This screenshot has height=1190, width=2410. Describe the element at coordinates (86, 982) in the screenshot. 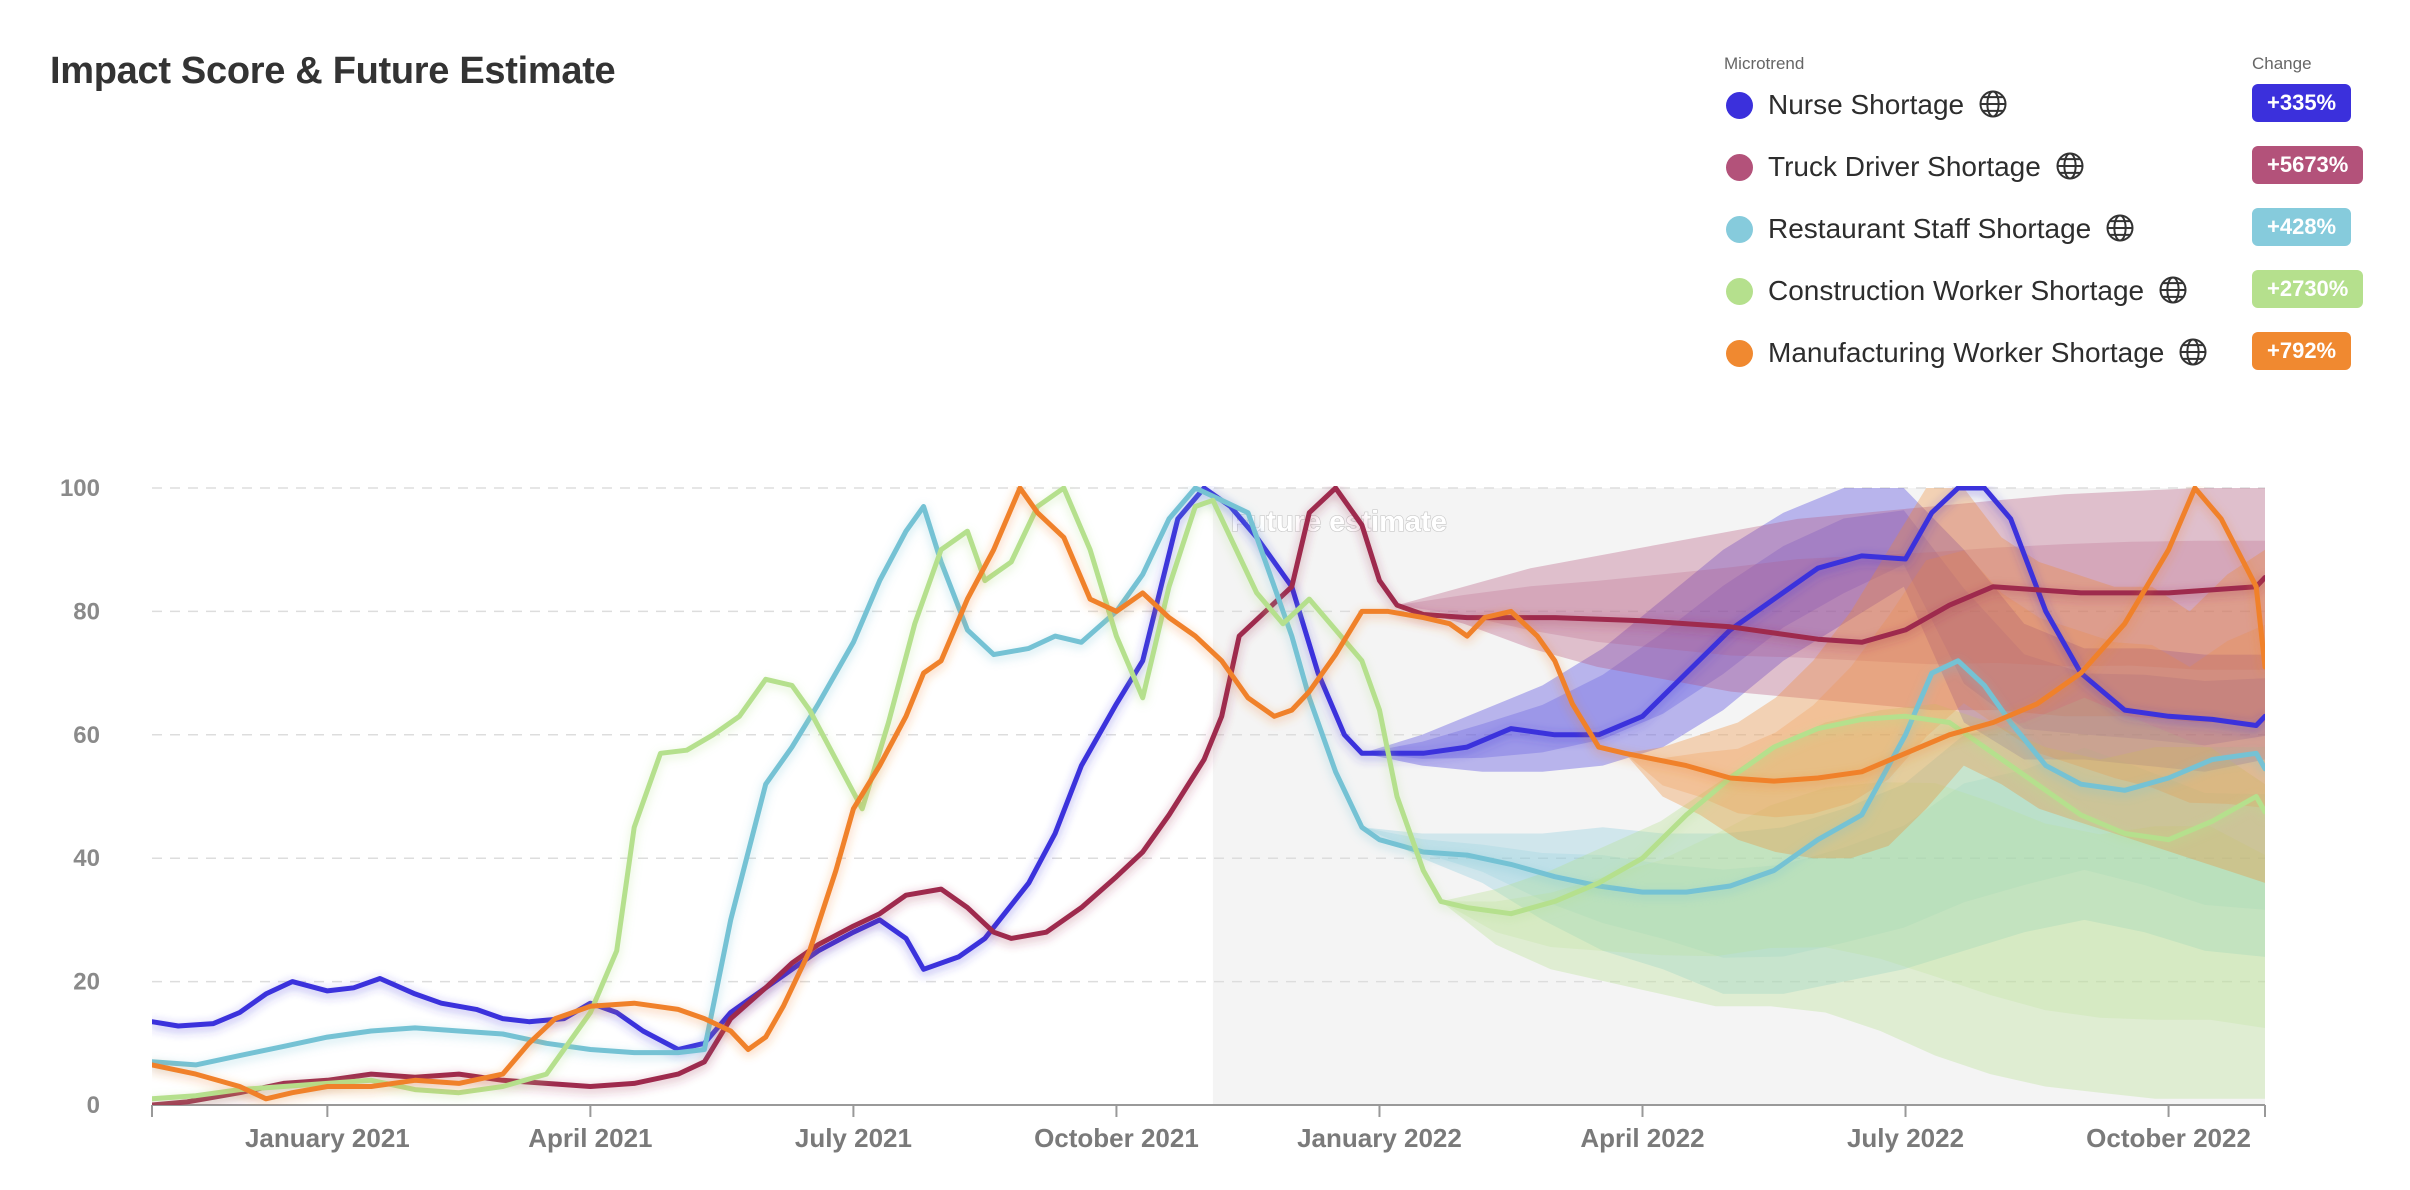

I see `y-tick-label: 20` at that location.